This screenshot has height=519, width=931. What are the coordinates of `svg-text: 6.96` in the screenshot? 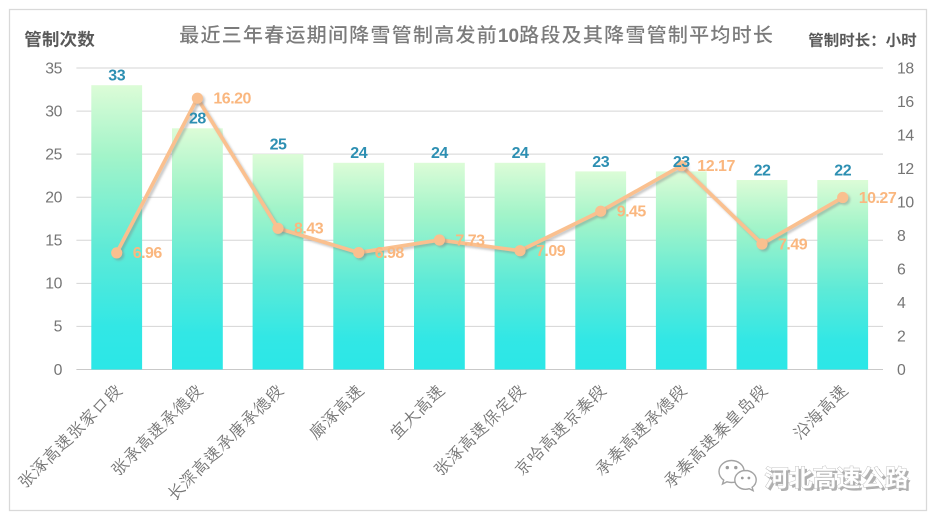 It's located at (148, 253).